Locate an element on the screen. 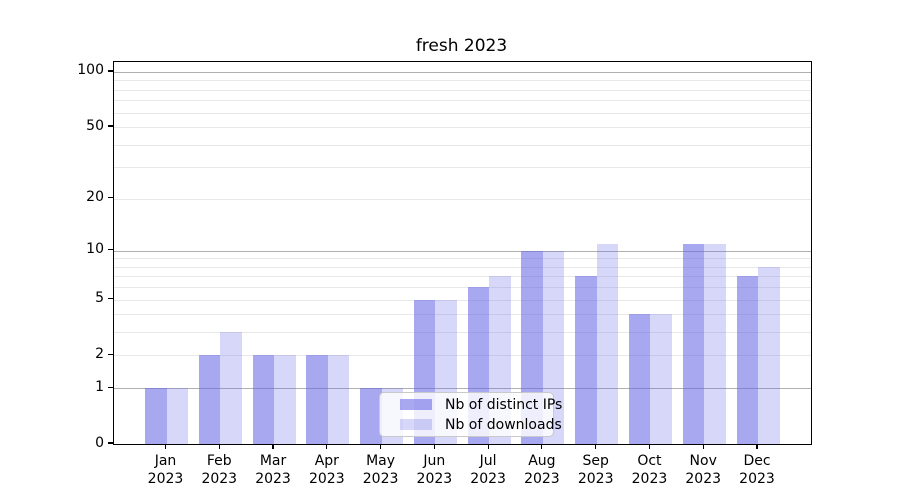 This screenshot has width=900, height=500. legend: Nb of distinct IPs Nb of downloads is located at coordinates (470, 414).